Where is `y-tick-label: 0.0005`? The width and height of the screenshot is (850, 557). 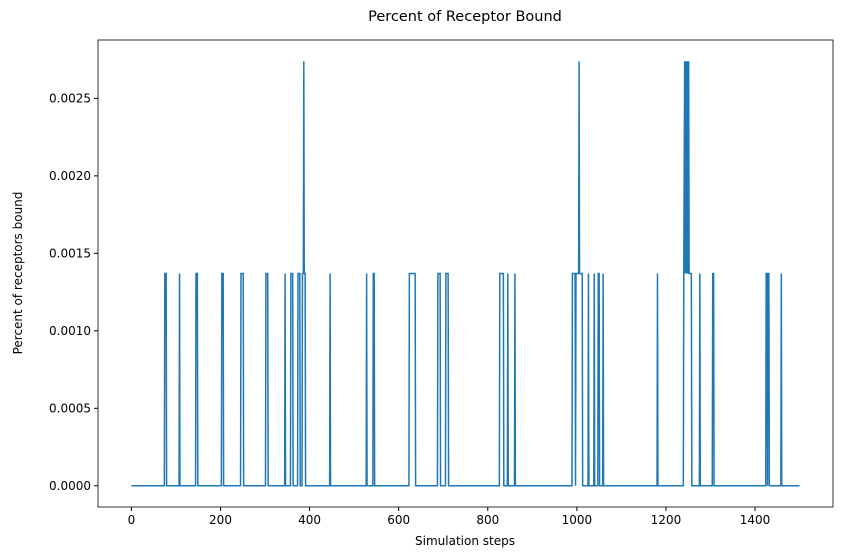 y-tick-label: 0.0005 is located at coordinates (70, 408).